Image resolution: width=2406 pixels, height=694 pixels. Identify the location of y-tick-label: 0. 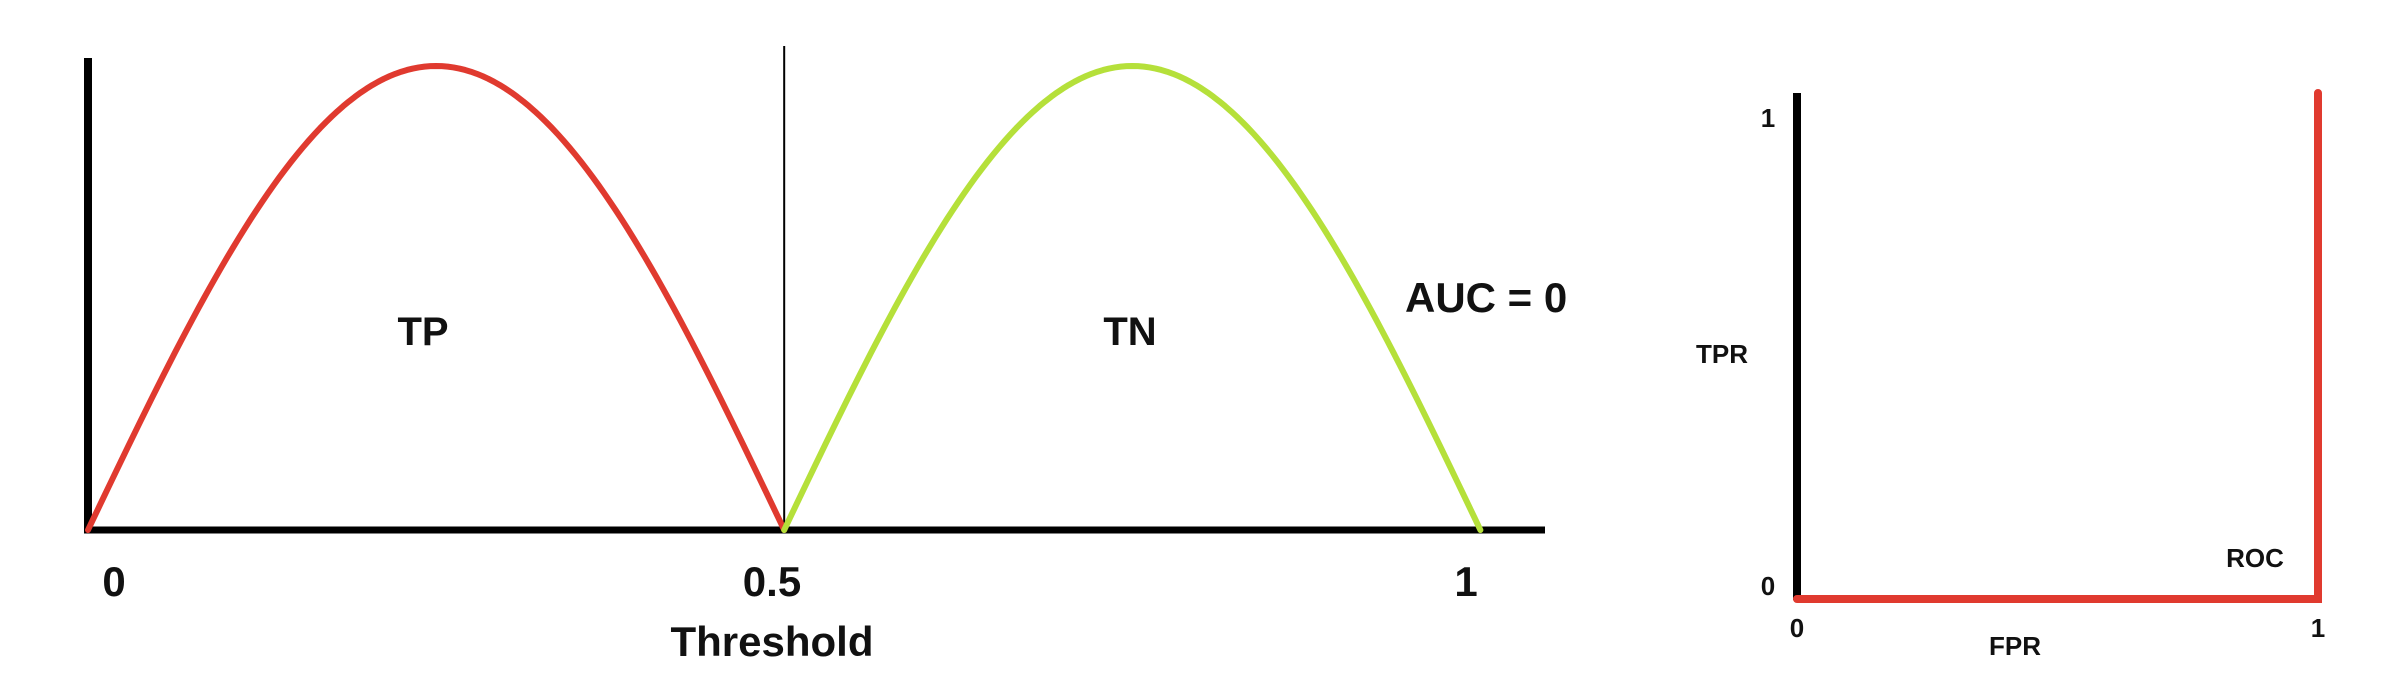
(1768, 586).